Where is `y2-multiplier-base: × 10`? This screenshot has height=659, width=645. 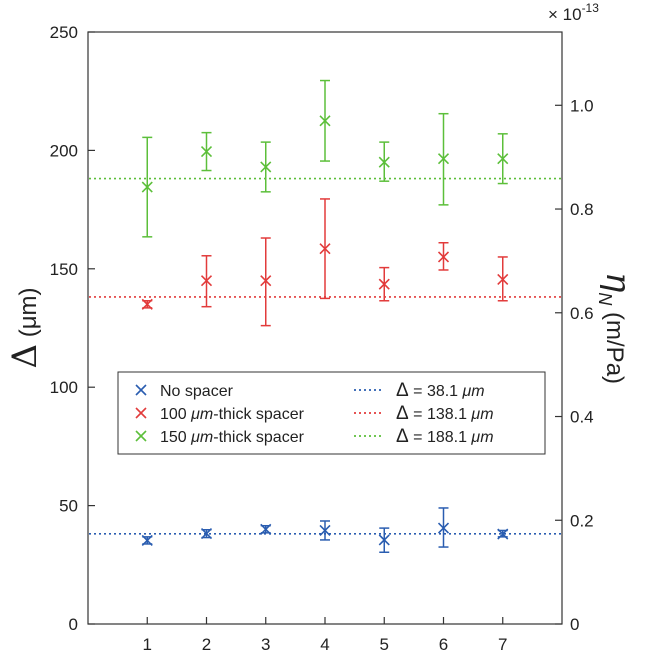 y2-multiplier-base: × 10 is located at coordinates (565, 14).